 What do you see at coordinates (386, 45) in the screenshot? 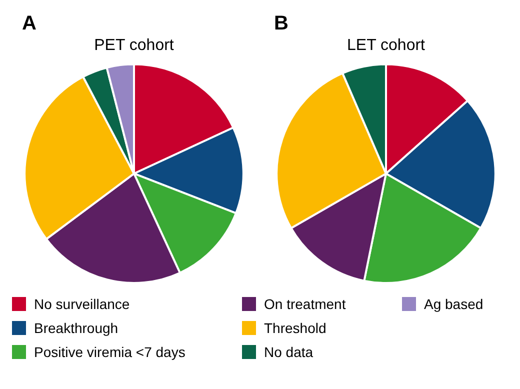
I see `chart-subtitle: LET cohort` at bounding box center [386, 45].